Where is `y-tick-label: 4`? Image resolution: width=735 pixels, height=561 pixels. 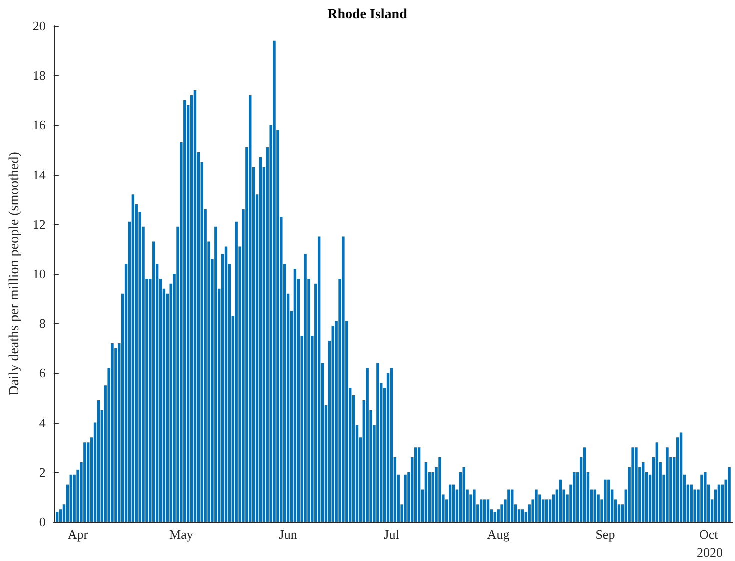 y-tick-label: 4 is located at coordinates (42, 422).